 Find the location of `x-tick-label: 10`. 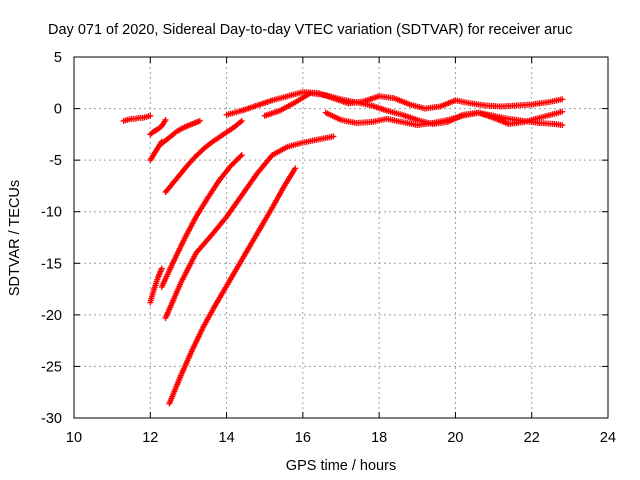

x-tick-label: 10 is located at coordinates (74, 438).